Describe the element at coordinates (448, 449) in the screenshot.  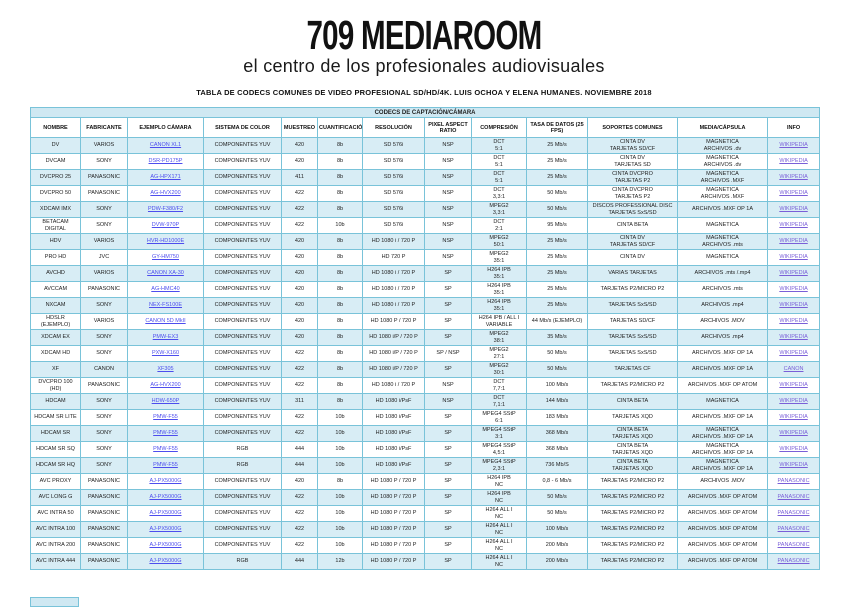
I see `cell-par: SP` at that location.